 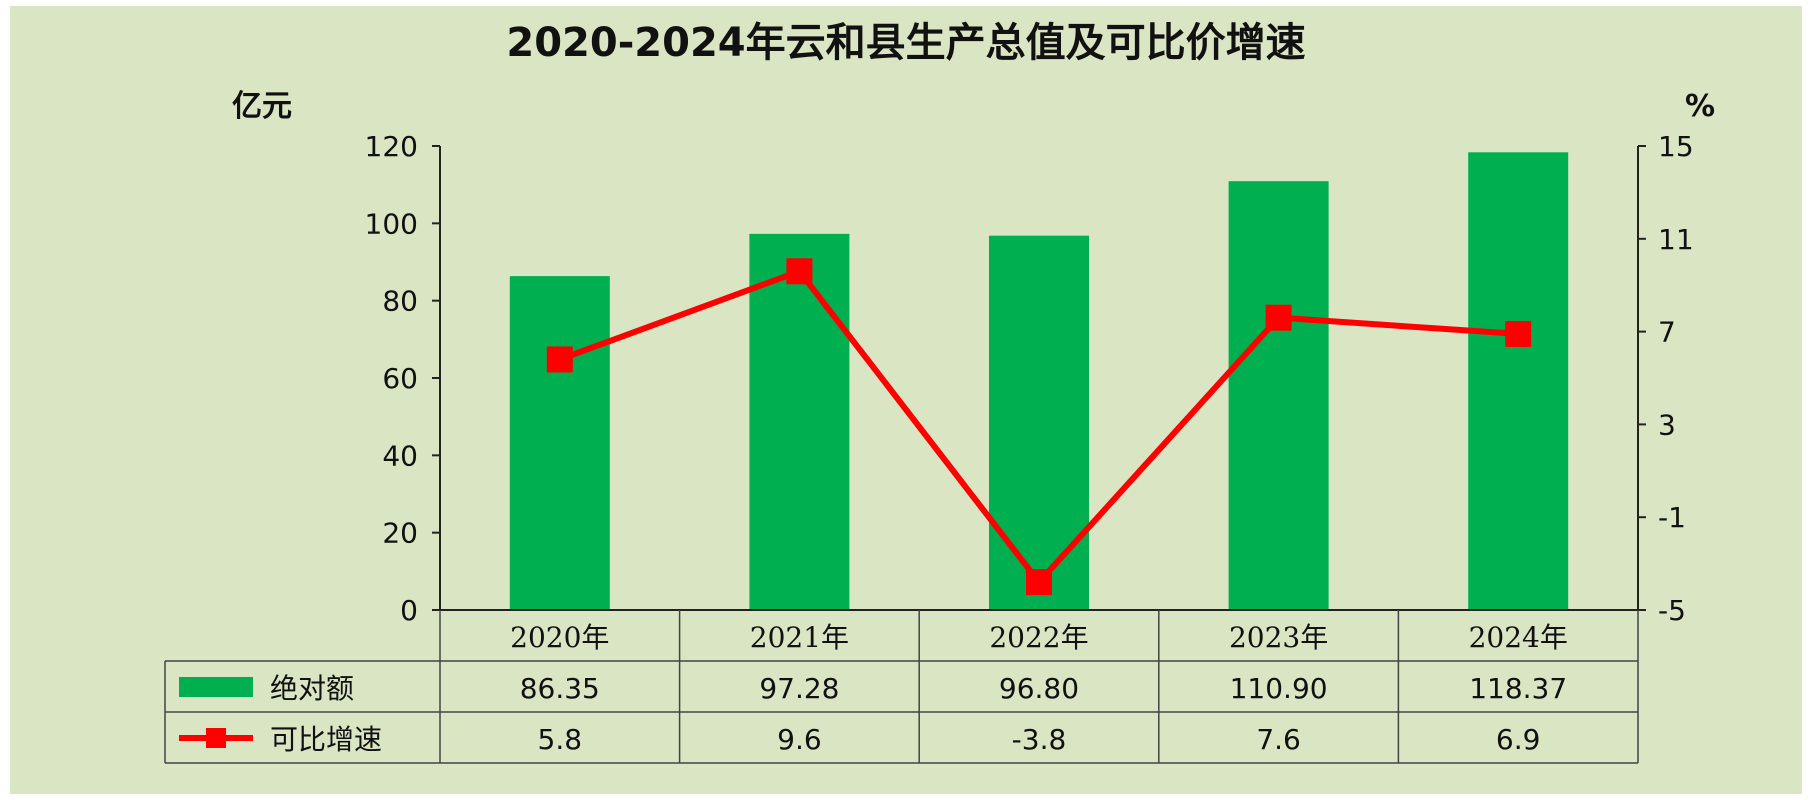 I want to click on category-label-2: 2022年, so click(x=1038, y=637).